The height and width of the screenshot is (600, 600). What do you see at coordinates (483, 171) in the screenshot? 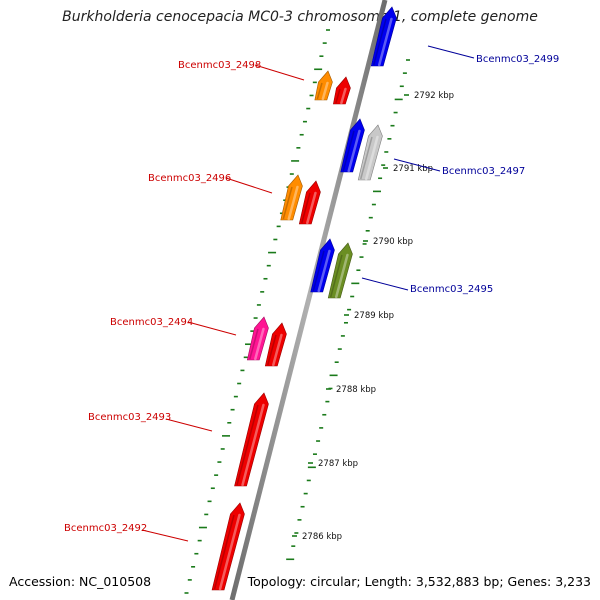
I see `gene-label: Bcenmc03_2497` at bounding box center [483, 171].